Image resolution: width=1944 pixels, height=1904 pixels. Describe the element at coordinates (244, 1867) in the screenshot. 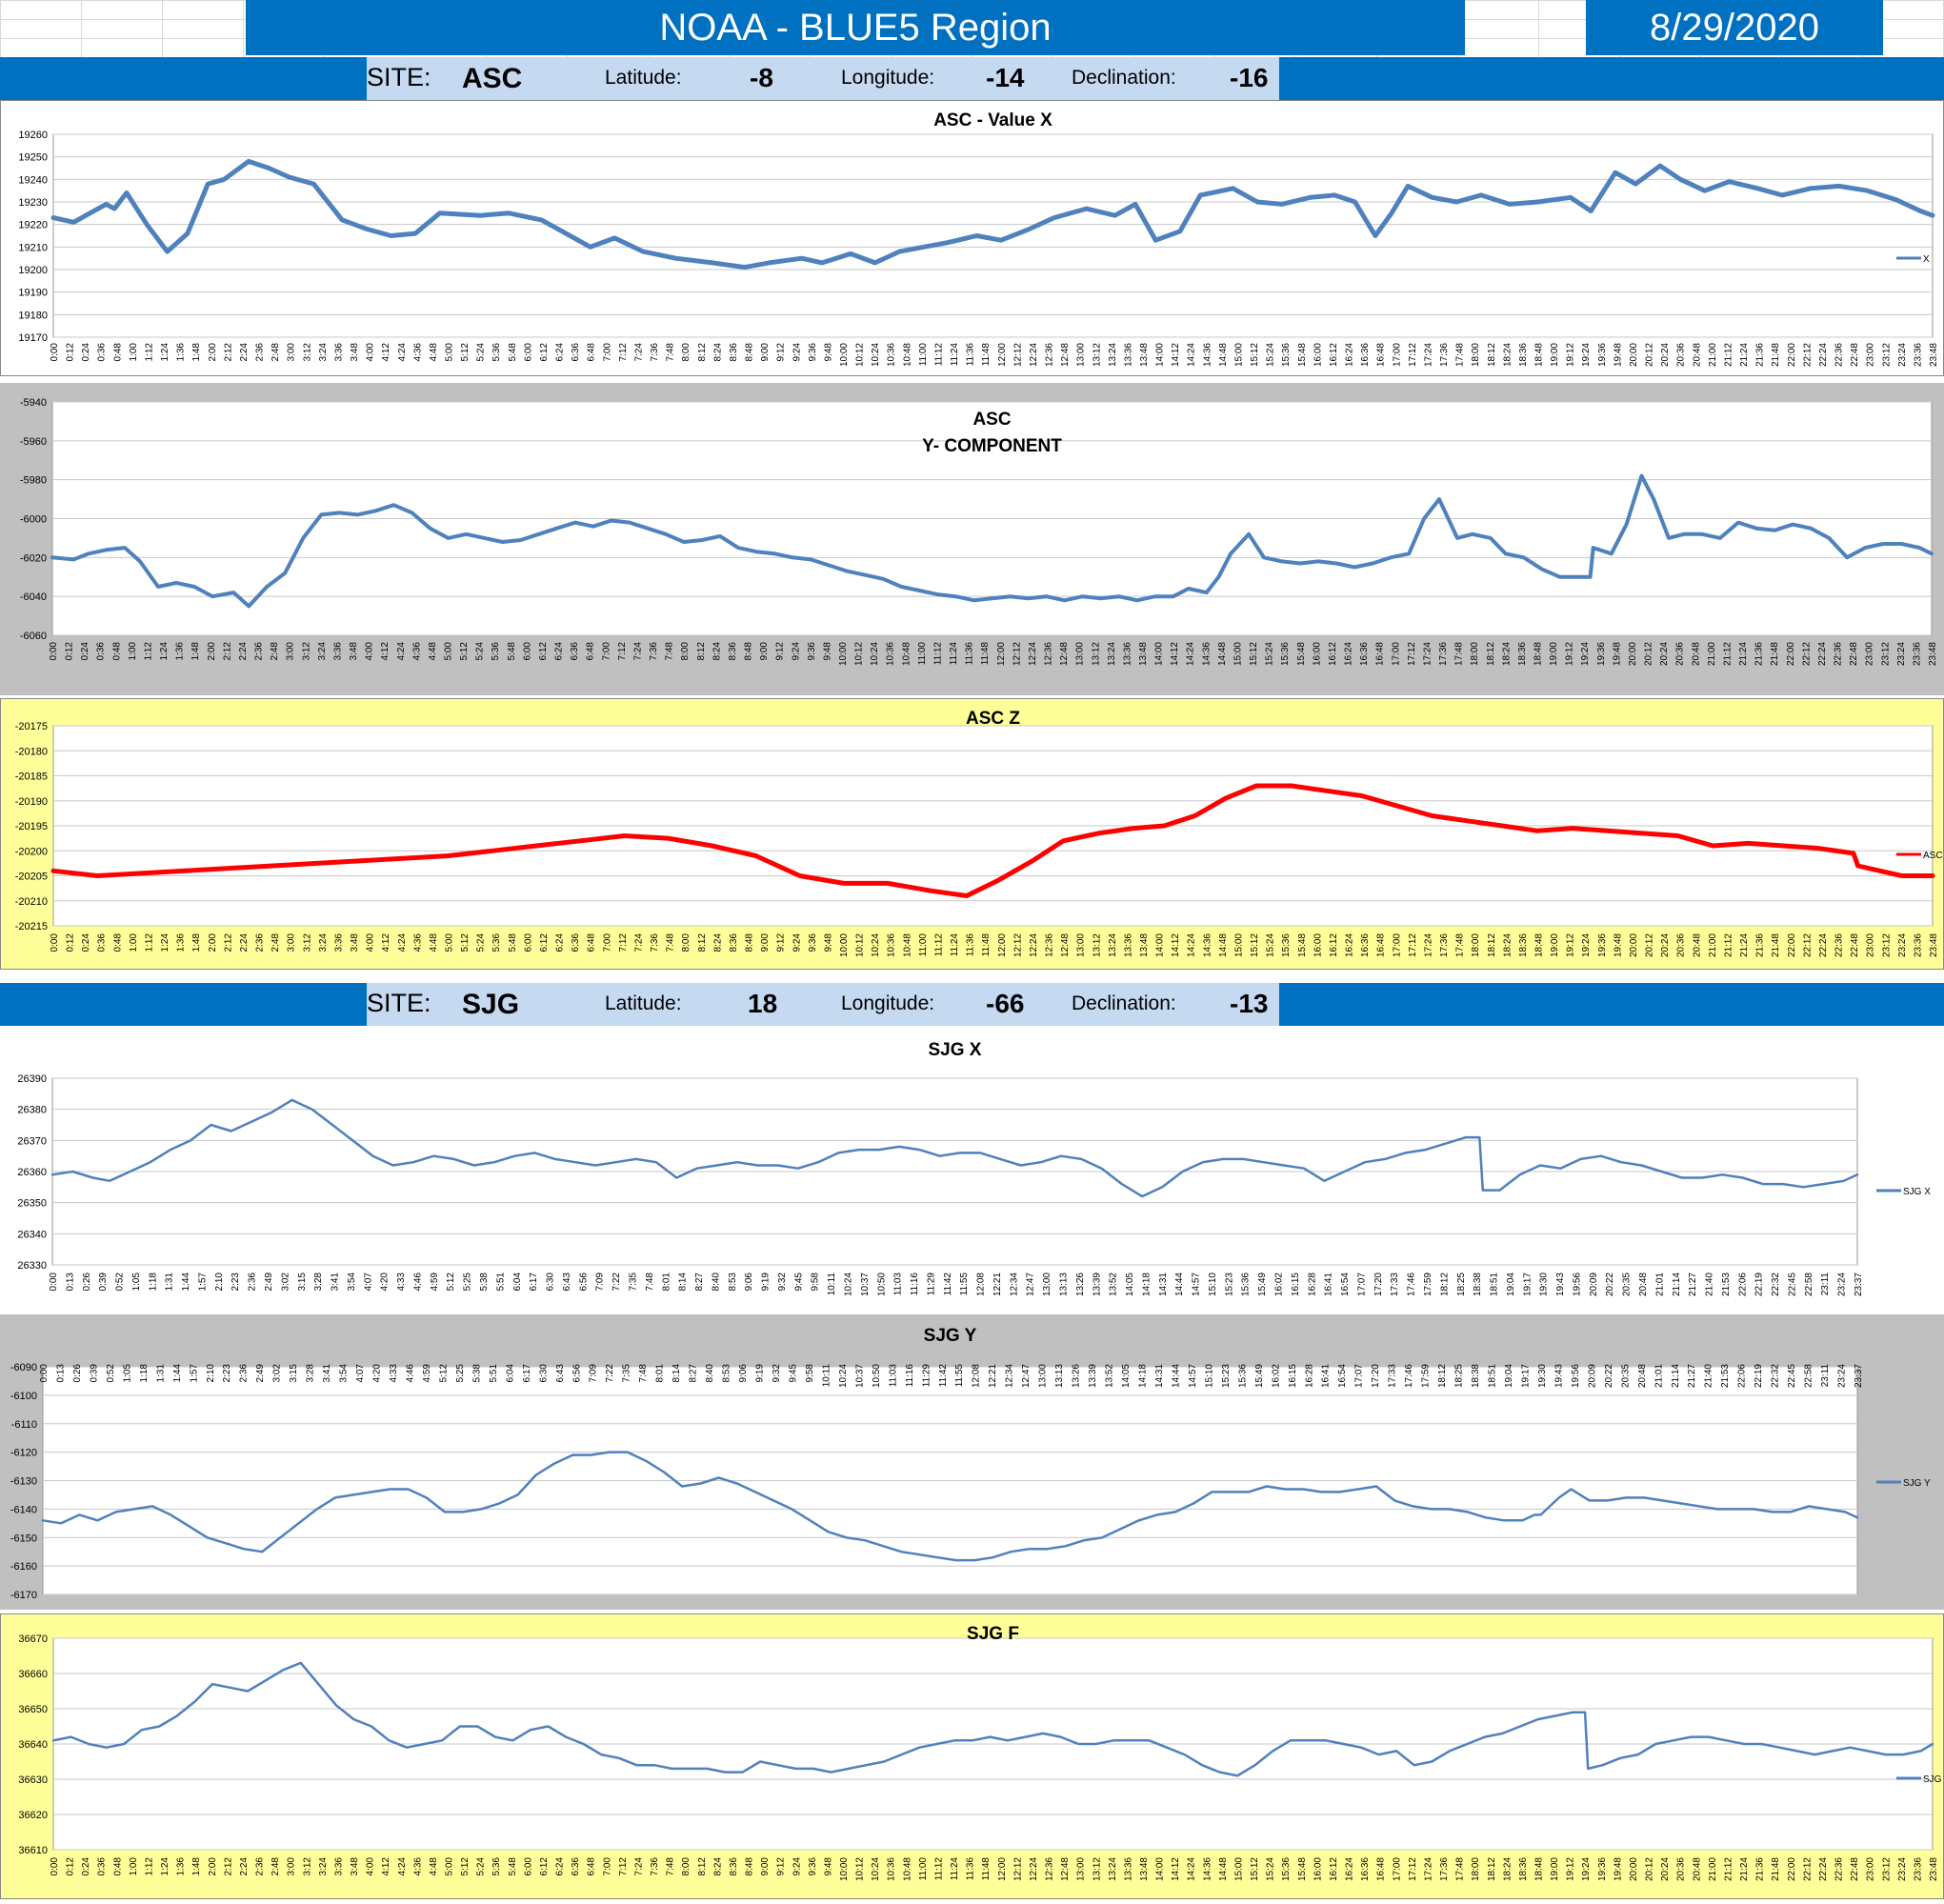

I see `x-tick-label: 2:24` at that location.